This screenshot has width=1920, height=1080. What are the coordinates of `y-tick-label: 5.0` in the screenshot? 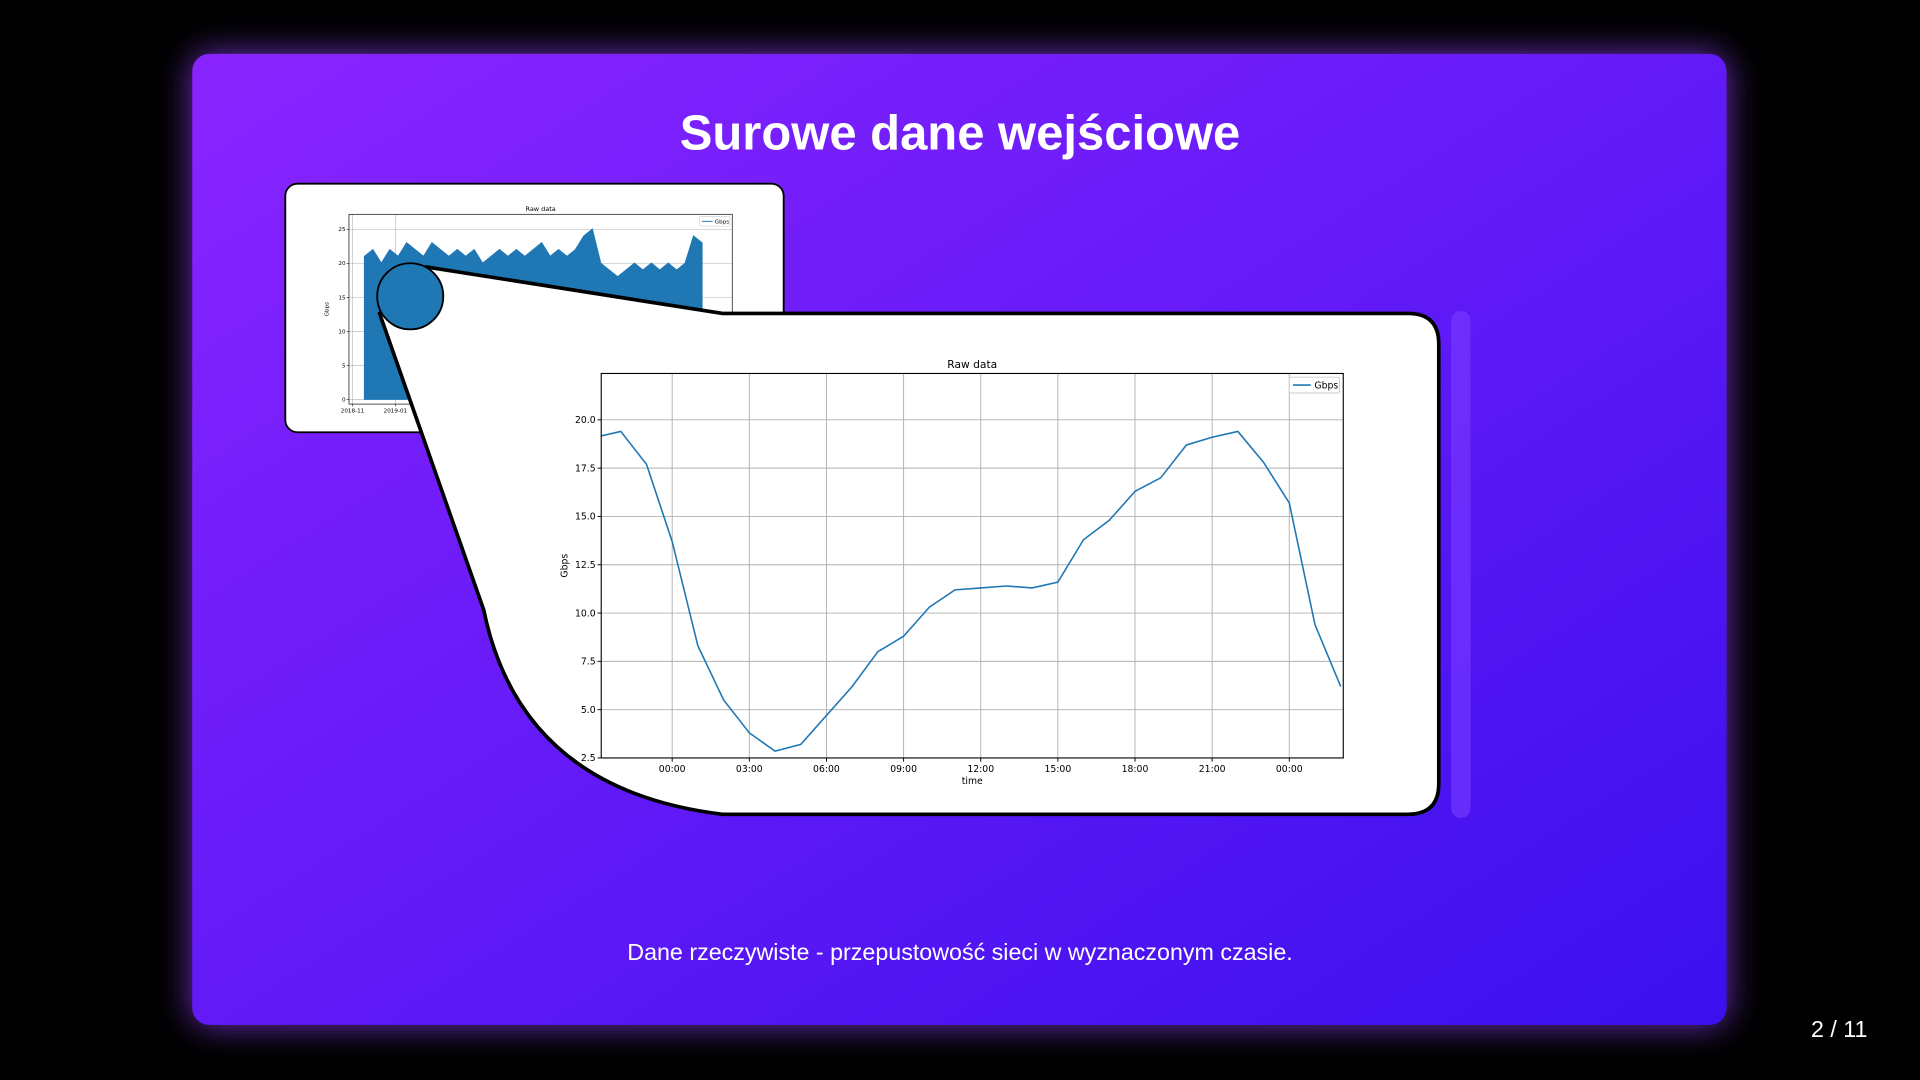 It's located at (588, 710).